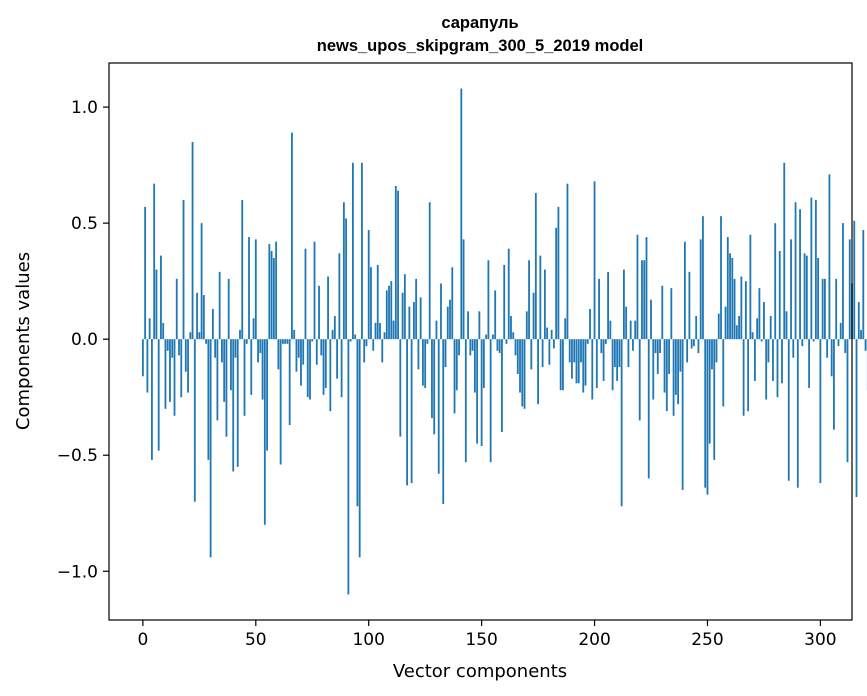 Image resolution: width=867 pixels, height=696 pixels. I want to click on x-tick-label: 150, so click(481, 640).